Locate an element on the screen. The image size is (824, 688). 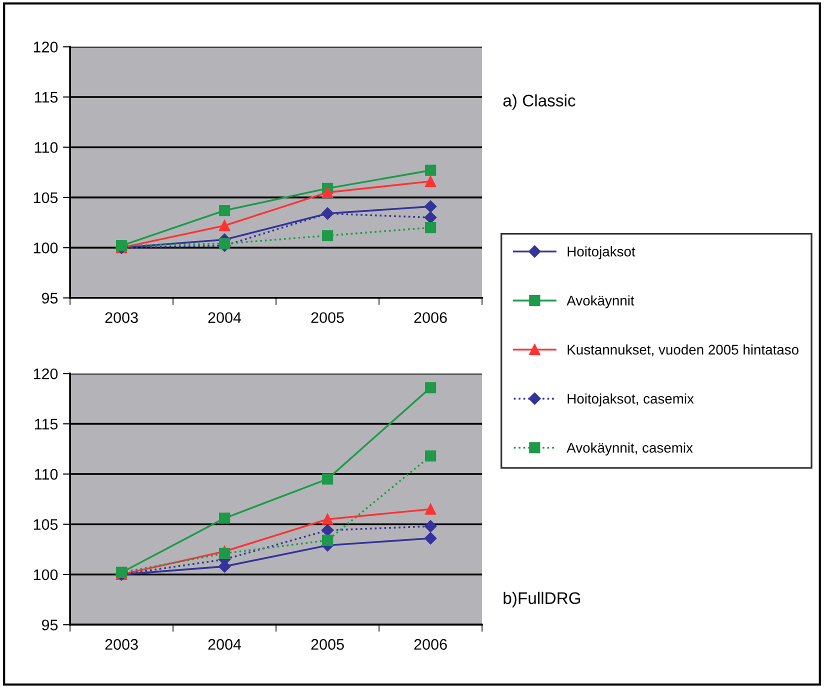
legend-label: Hoitojaksot is located at coordinates (602, 253).